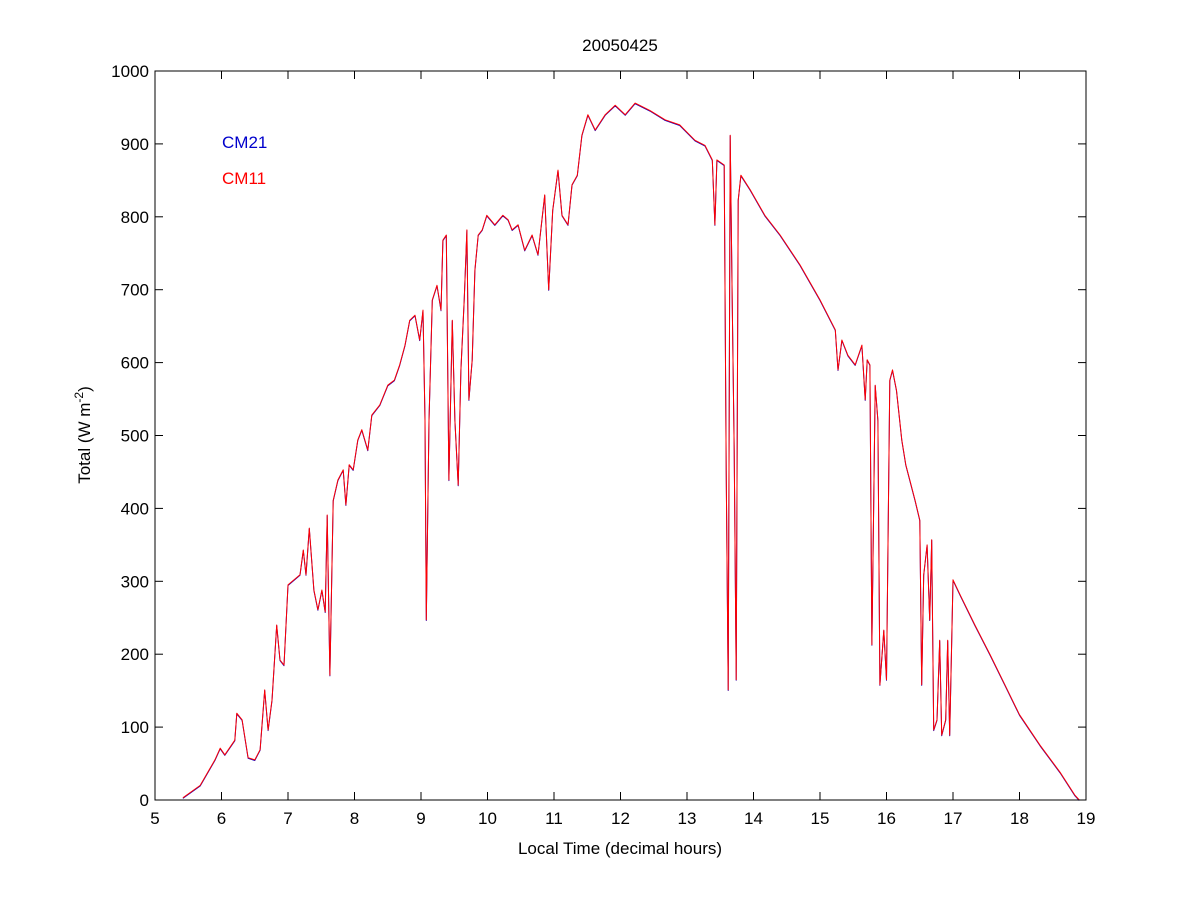  What do you see at coordinates (135, 654) in the screenshot?
I see `y-tick-label: 200` at bounding box center [135, 654].